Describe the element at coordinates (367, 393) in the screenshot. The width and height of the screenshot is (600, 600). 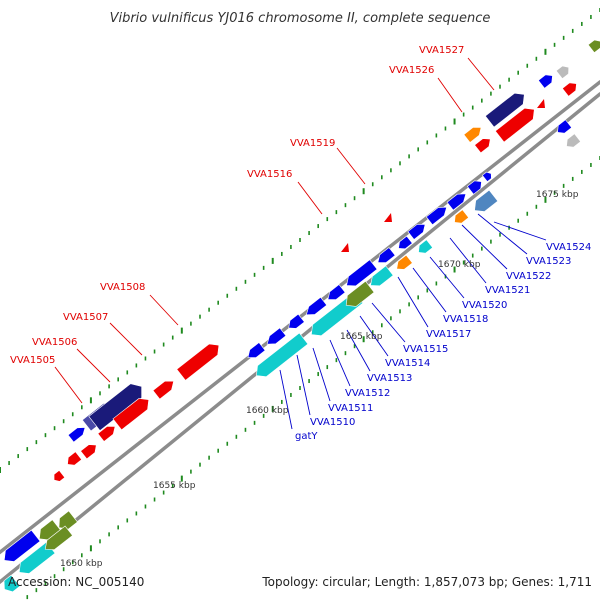
I see `gene-label: VVA1512` at that location.